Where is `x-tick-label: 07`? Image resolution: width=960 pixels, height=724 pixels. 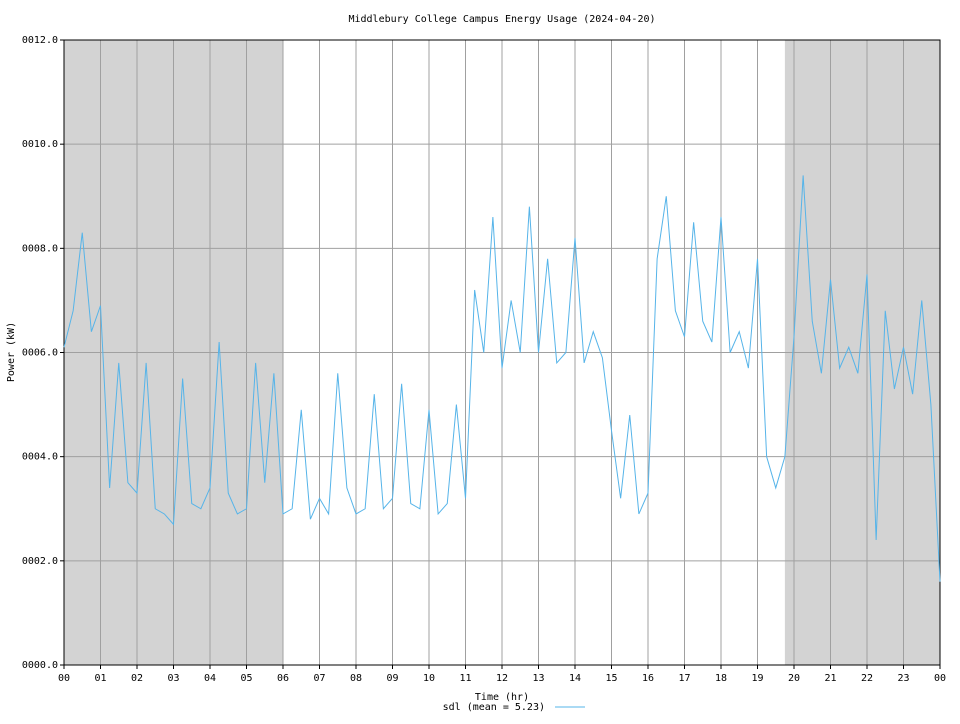
x-tick-label: 07 is located at coordinates (319, 678).